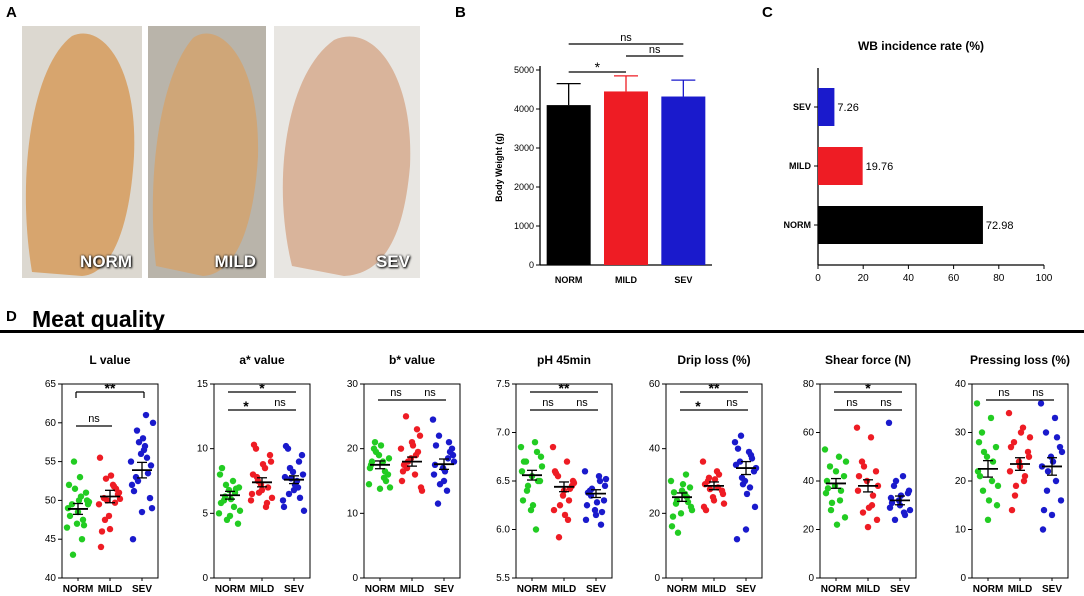 The height and width of the screenshot is (596, 1084). Describe the element at coordinates (713, 360) in the screenshot. I see `chart-title: Drip loss (%)` at that location.